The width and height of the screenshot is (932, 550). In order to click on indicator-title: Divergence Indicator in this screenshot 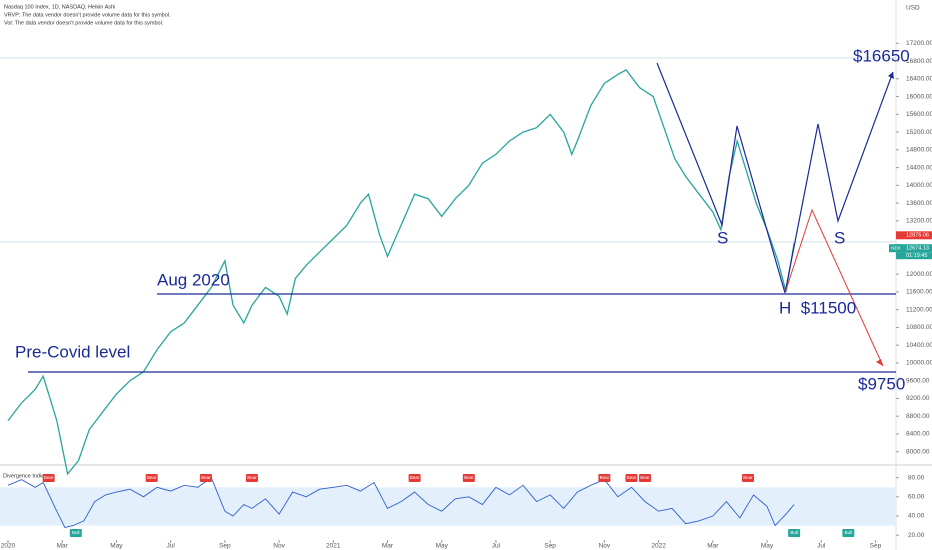, I will do `click(28, 476)`.